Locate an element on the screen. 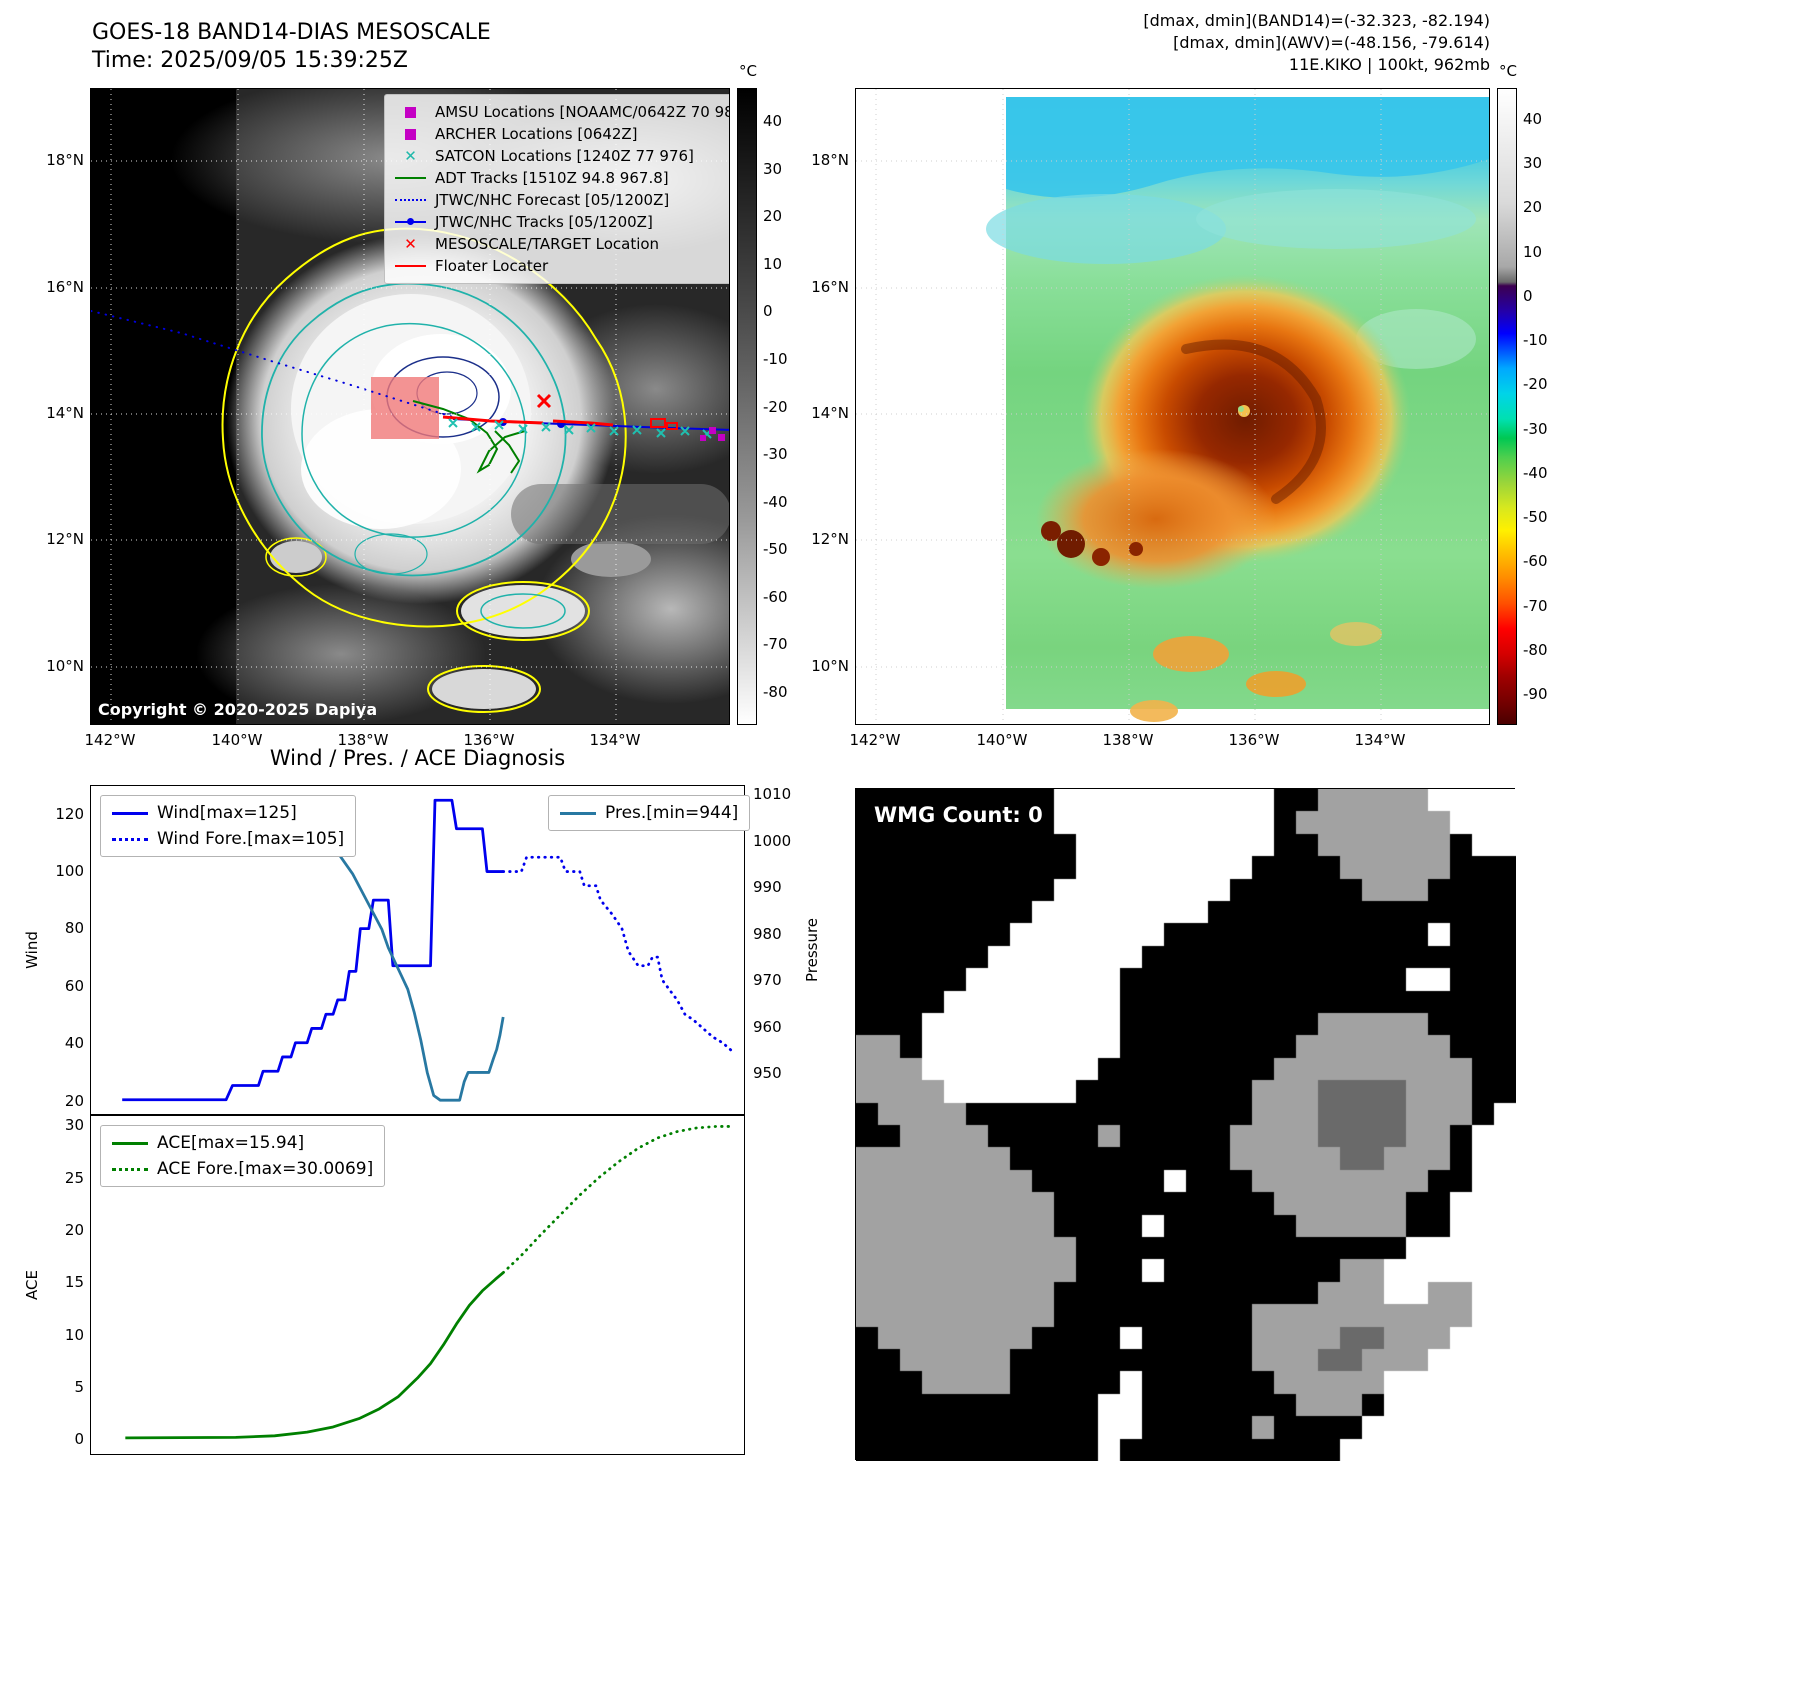  legend-item: Wind Fore.[max=105] is located at coordinates (228, 839).